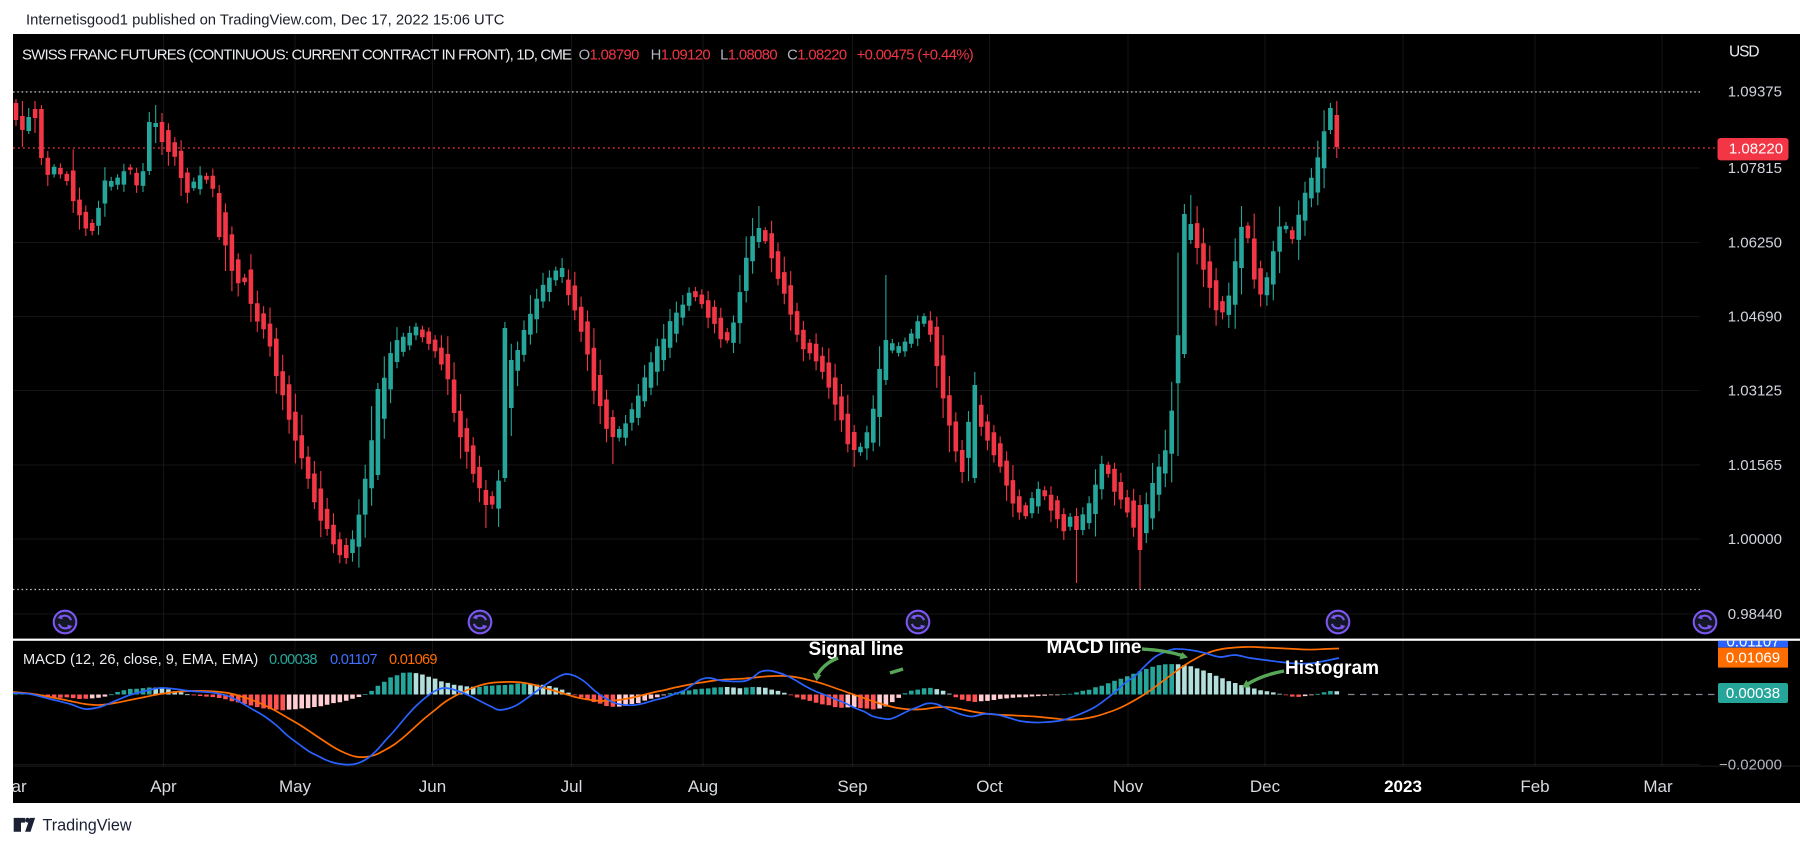 The height and width of the screenshot is (852, 1813). Describe the element at coordinates (1744, 52) in the screenshot. I see `svg-text: USD` at that location.